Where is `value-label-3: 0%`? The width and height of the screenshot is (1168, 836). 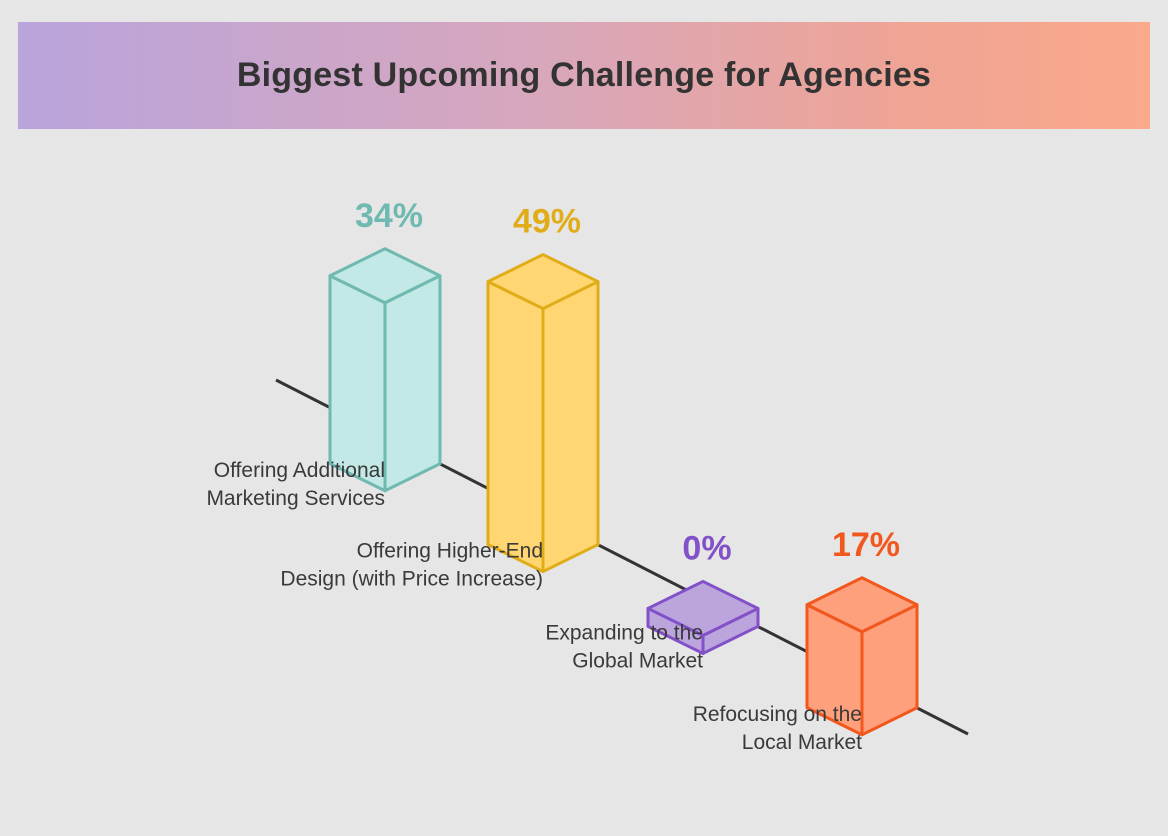
value-label-3: 0% is located at coordinates (706, 548).